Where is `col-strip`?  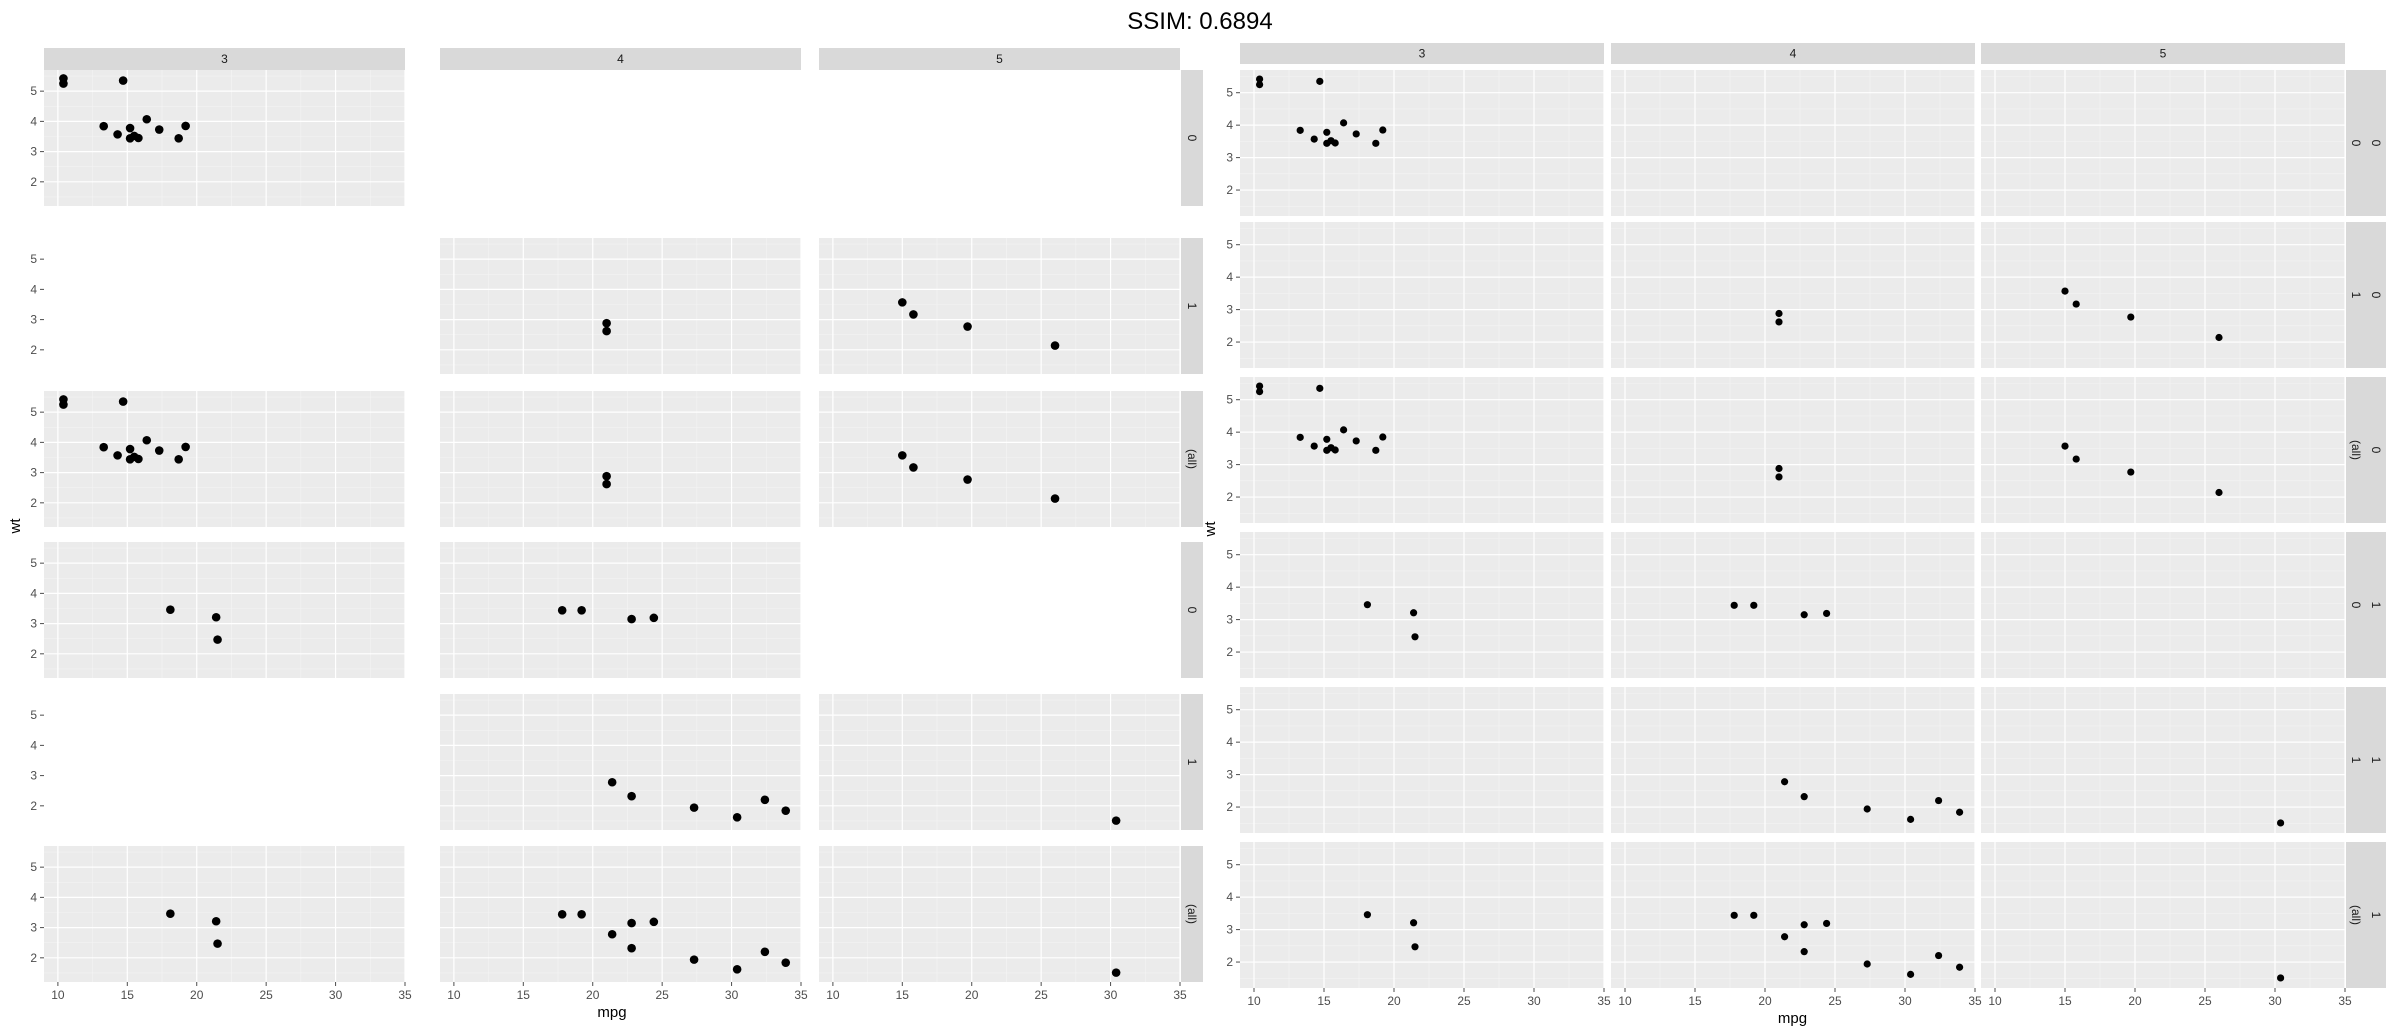
col-strip is located at coordinates (620, 59).